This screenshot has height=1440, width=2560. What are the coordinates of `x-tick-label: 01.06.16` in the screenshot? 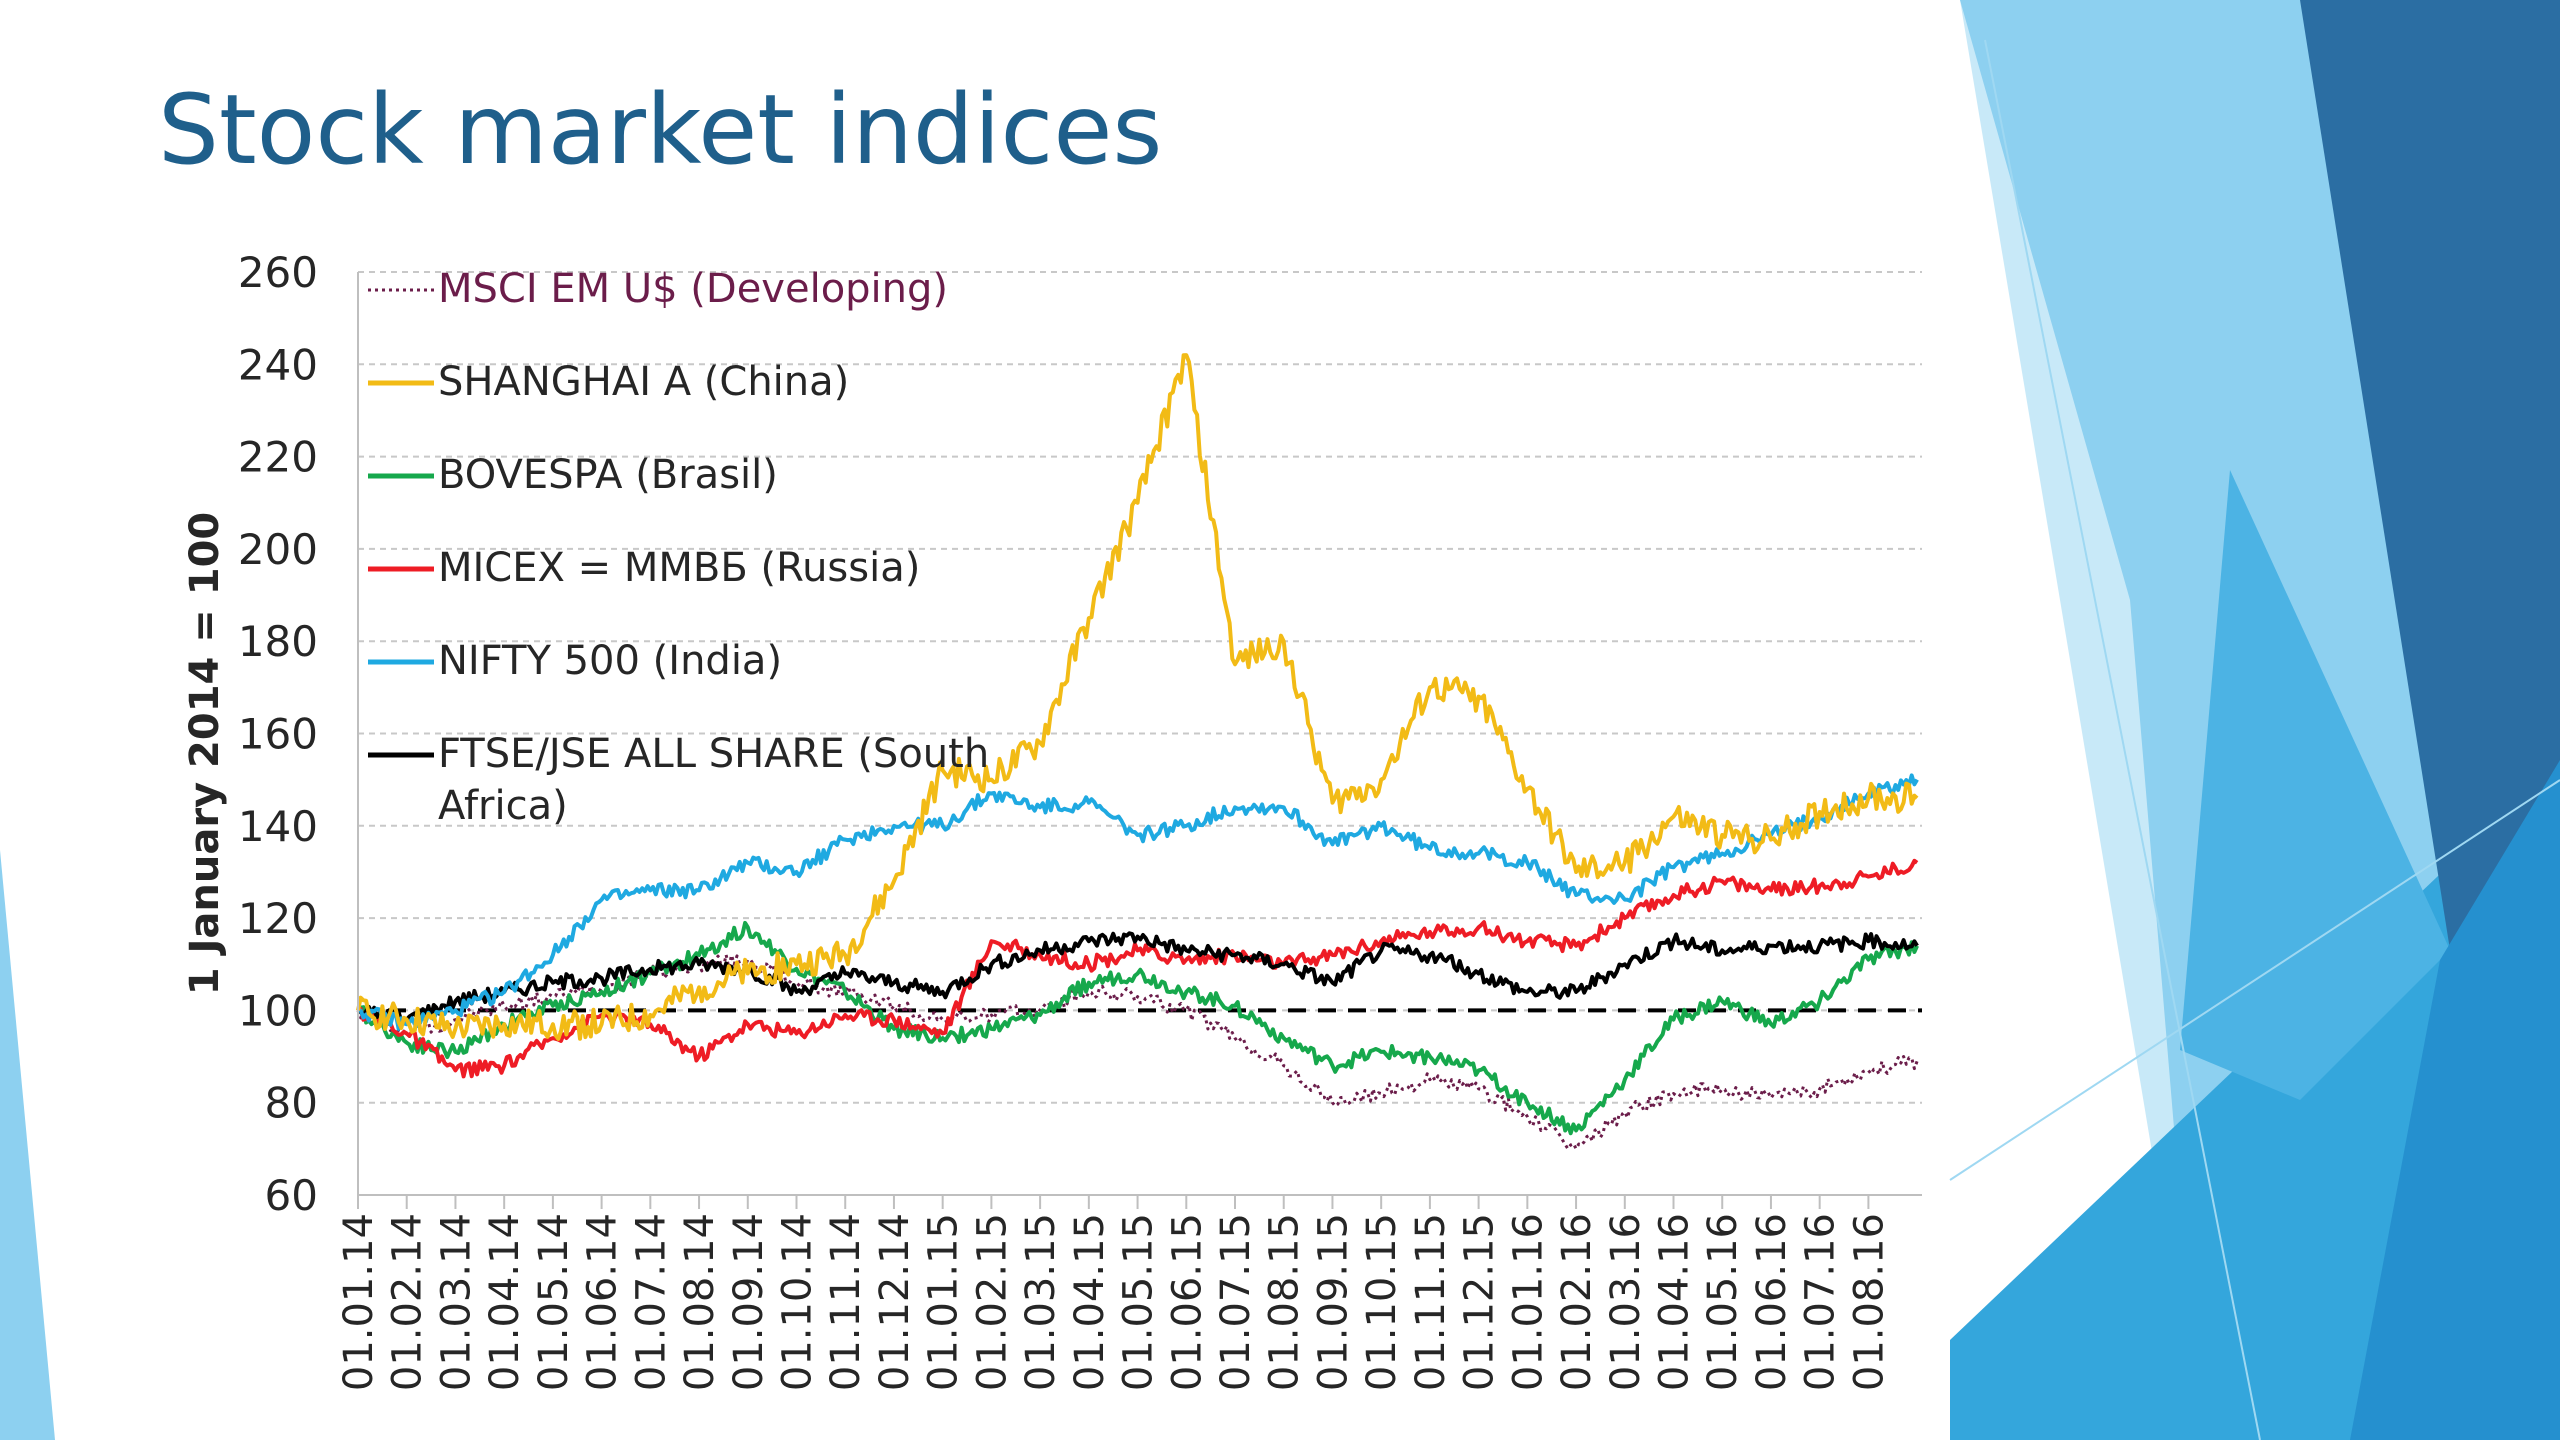 It's located at (1772, 1302).